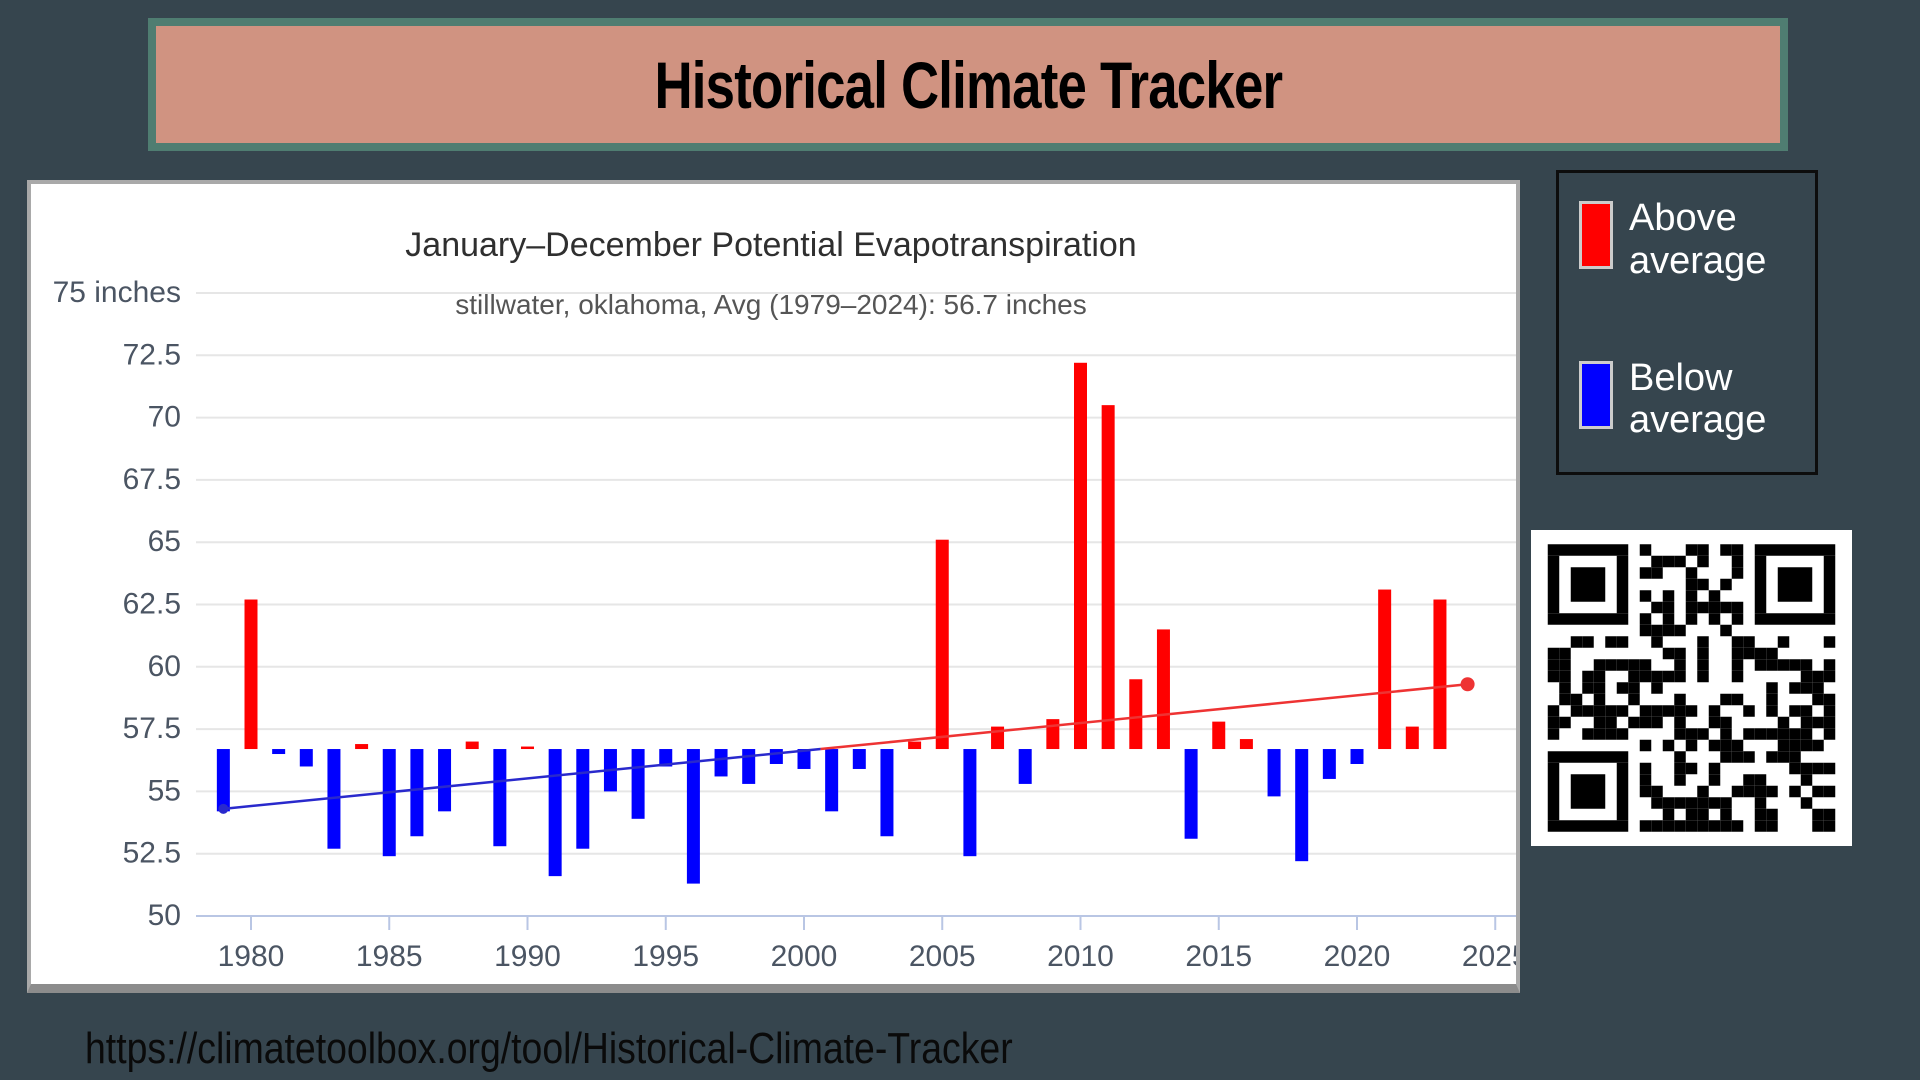 The height and width of the screenshot is (1080, 1920). I want to click on svg-text: 2010, so click(1080, 956).